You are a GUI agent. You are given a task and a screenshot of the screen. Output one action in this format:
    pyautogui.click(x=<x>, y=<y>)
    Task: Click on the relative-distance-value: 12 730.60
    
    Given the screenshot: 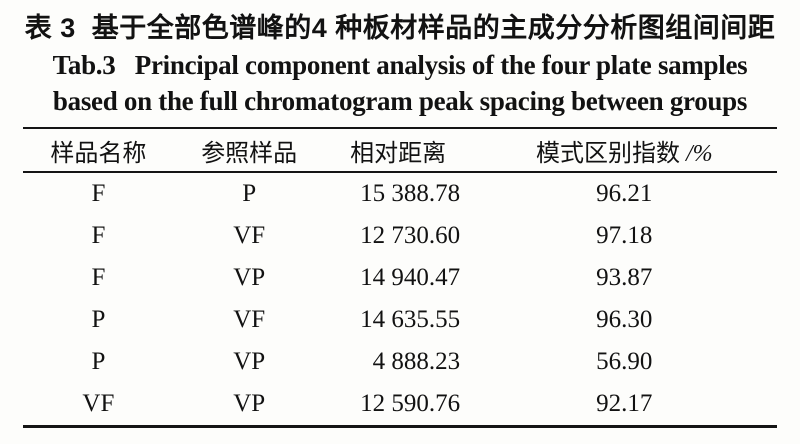 What is the action you would take?
    pyautogui.click(x=410, y=235)
    